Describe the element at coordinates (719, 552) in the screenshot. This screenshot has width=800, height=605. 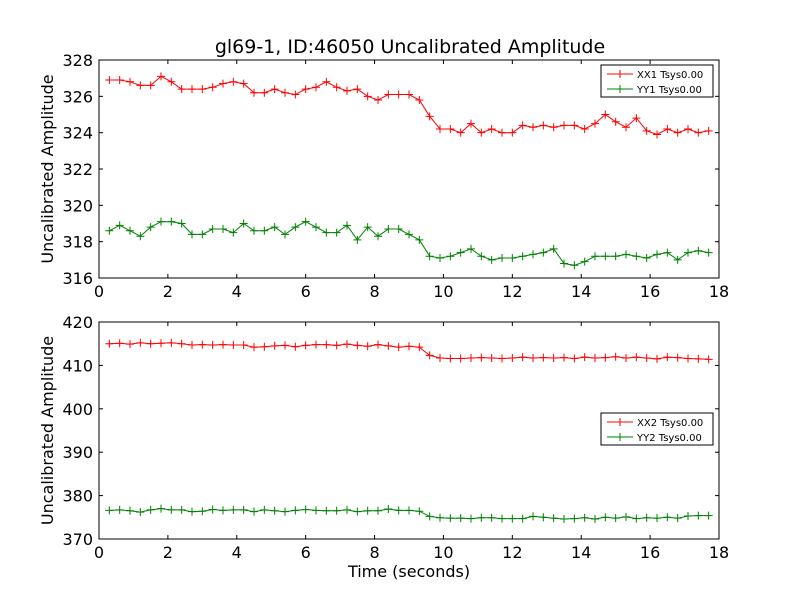
I see `chart2-x-tick-label: 18` at that location.